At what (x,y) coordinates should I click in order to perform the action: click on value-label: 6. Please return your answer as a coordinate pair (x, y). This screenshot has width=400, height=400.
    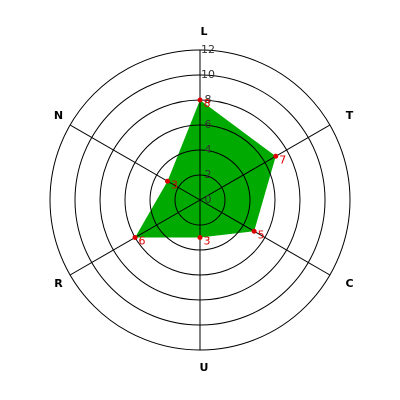
    Looking at the image, I should click on (142, 241).